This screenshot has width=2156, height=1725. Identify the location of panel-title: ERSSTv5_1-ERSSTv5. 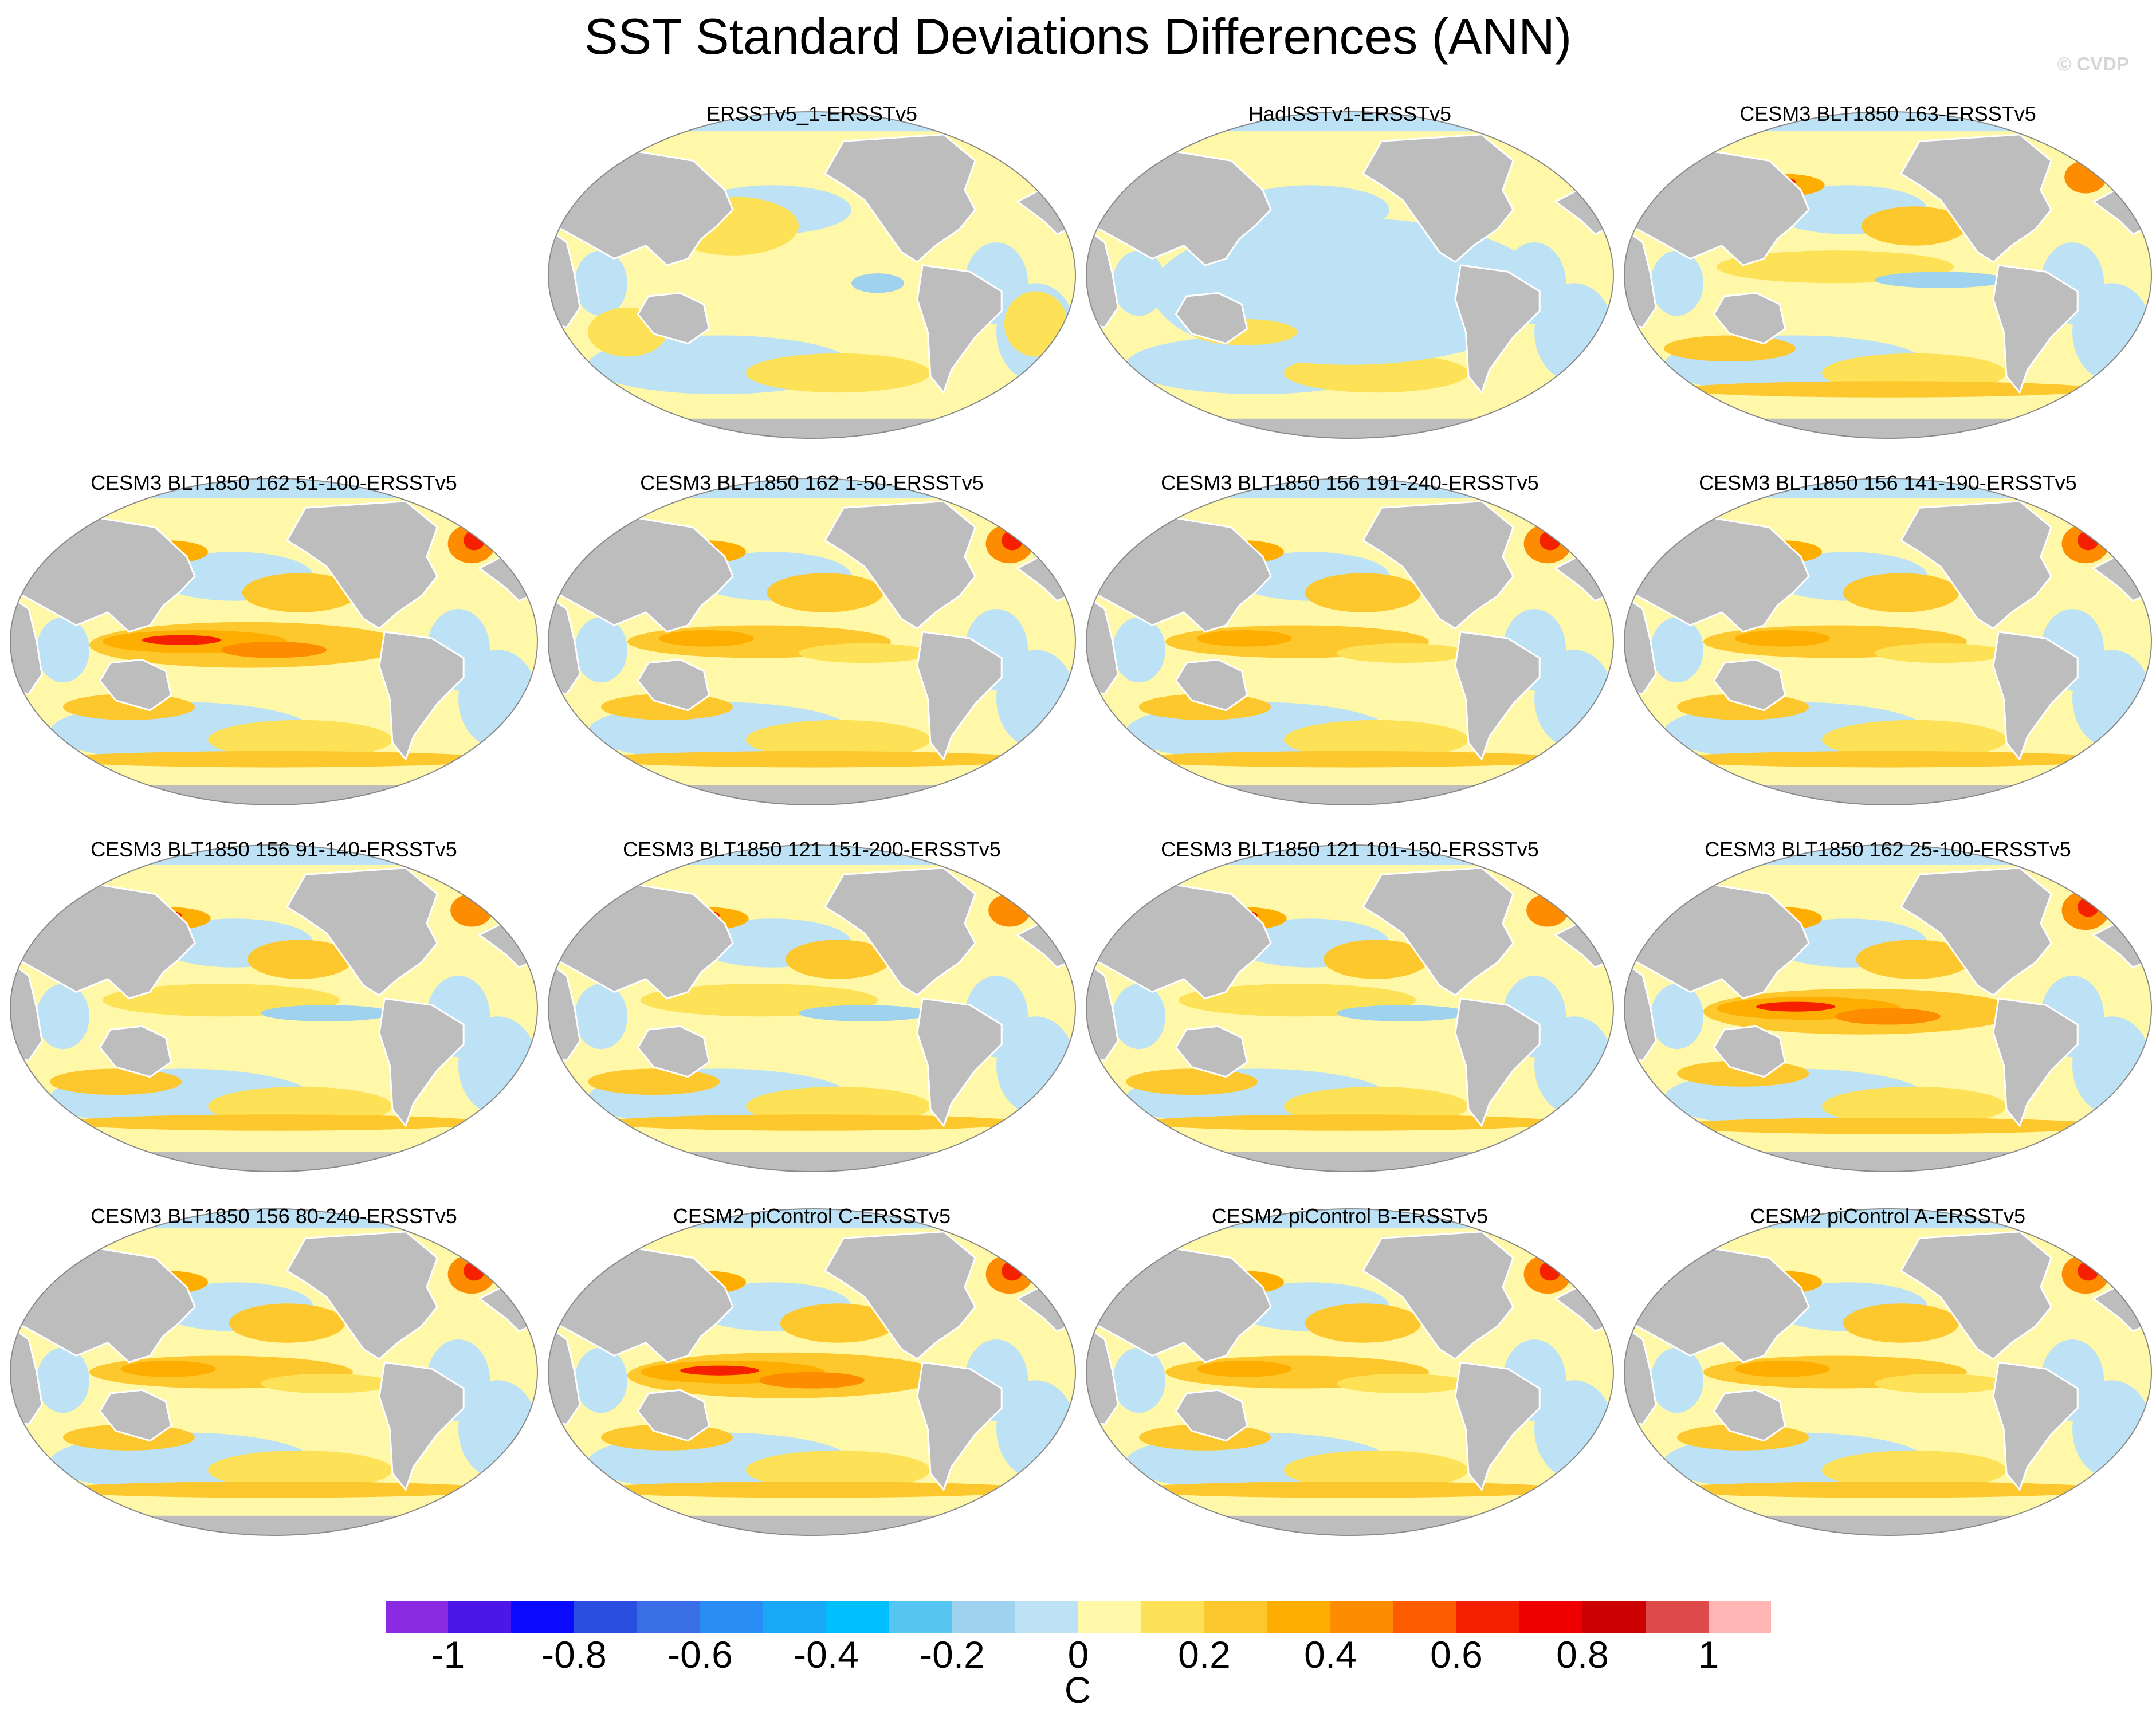
(812, 113).